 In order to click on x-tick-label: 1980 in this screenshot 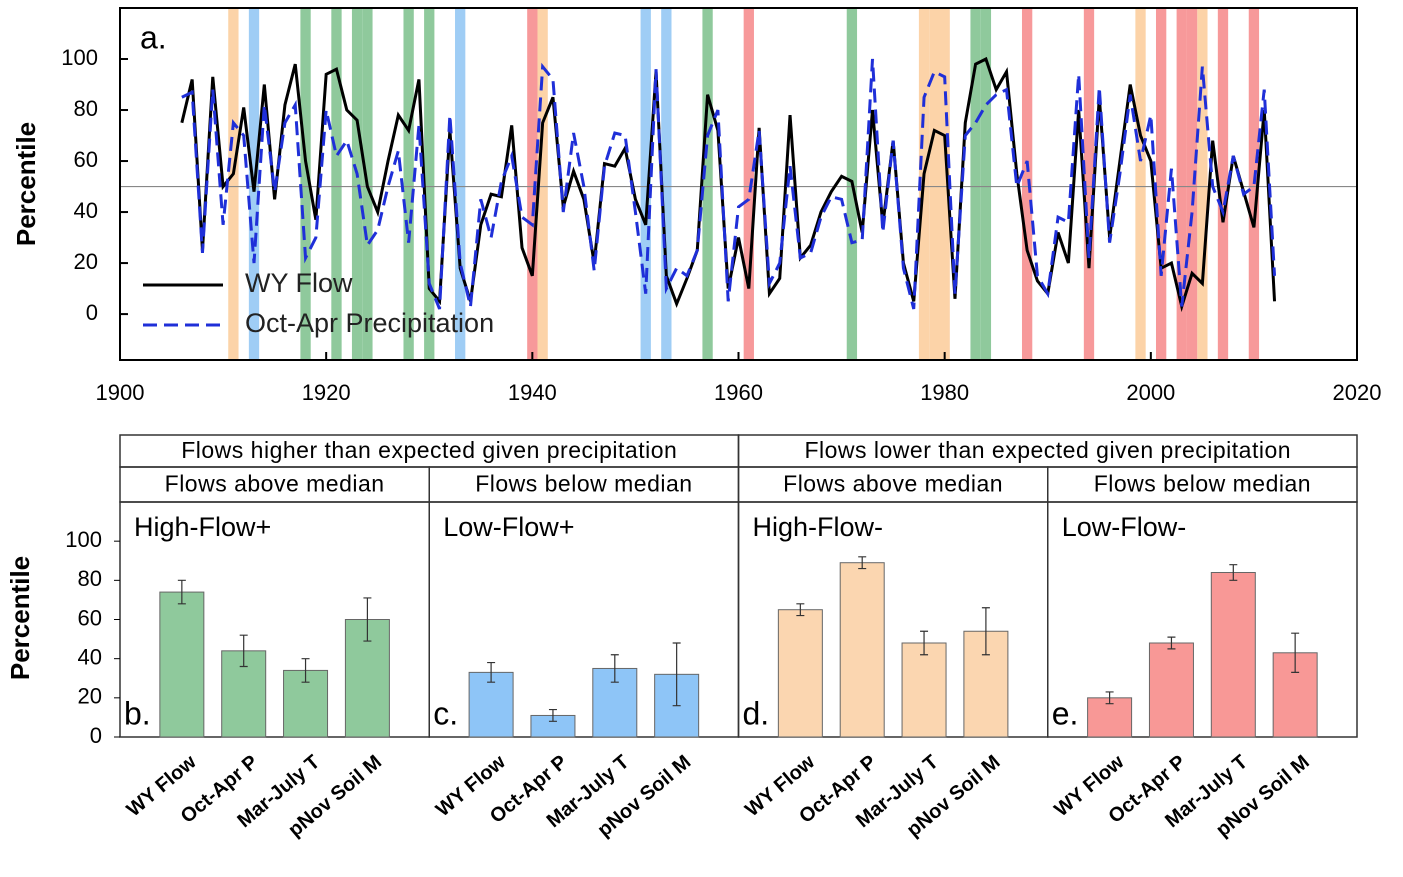, I will do `click(944, 392)`.